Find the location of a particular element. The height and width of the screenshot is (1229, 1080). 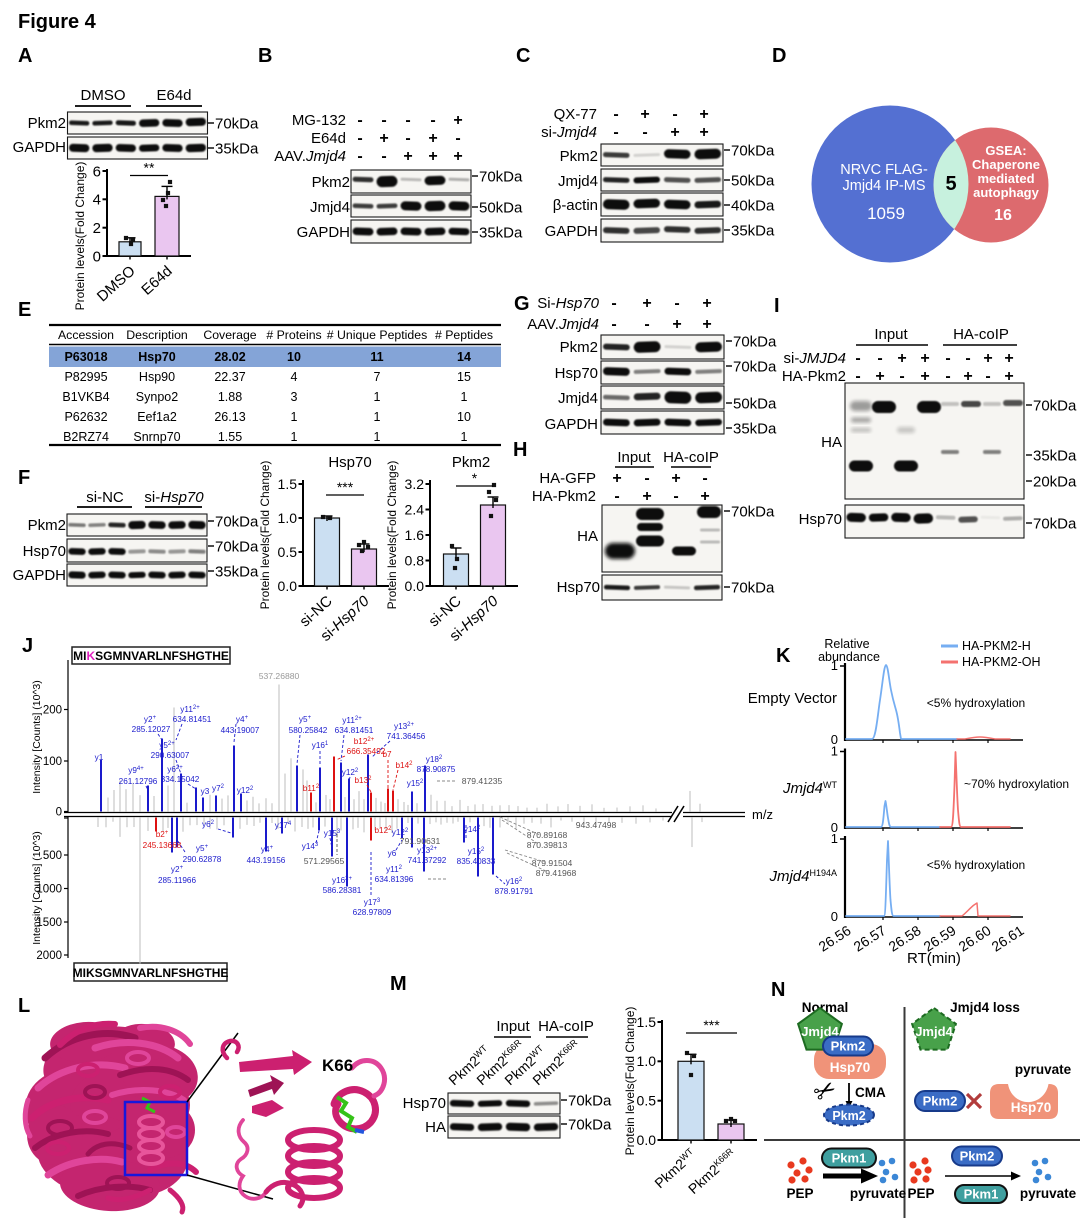

svg-text: b2+ is located at coordinates (162, 834).